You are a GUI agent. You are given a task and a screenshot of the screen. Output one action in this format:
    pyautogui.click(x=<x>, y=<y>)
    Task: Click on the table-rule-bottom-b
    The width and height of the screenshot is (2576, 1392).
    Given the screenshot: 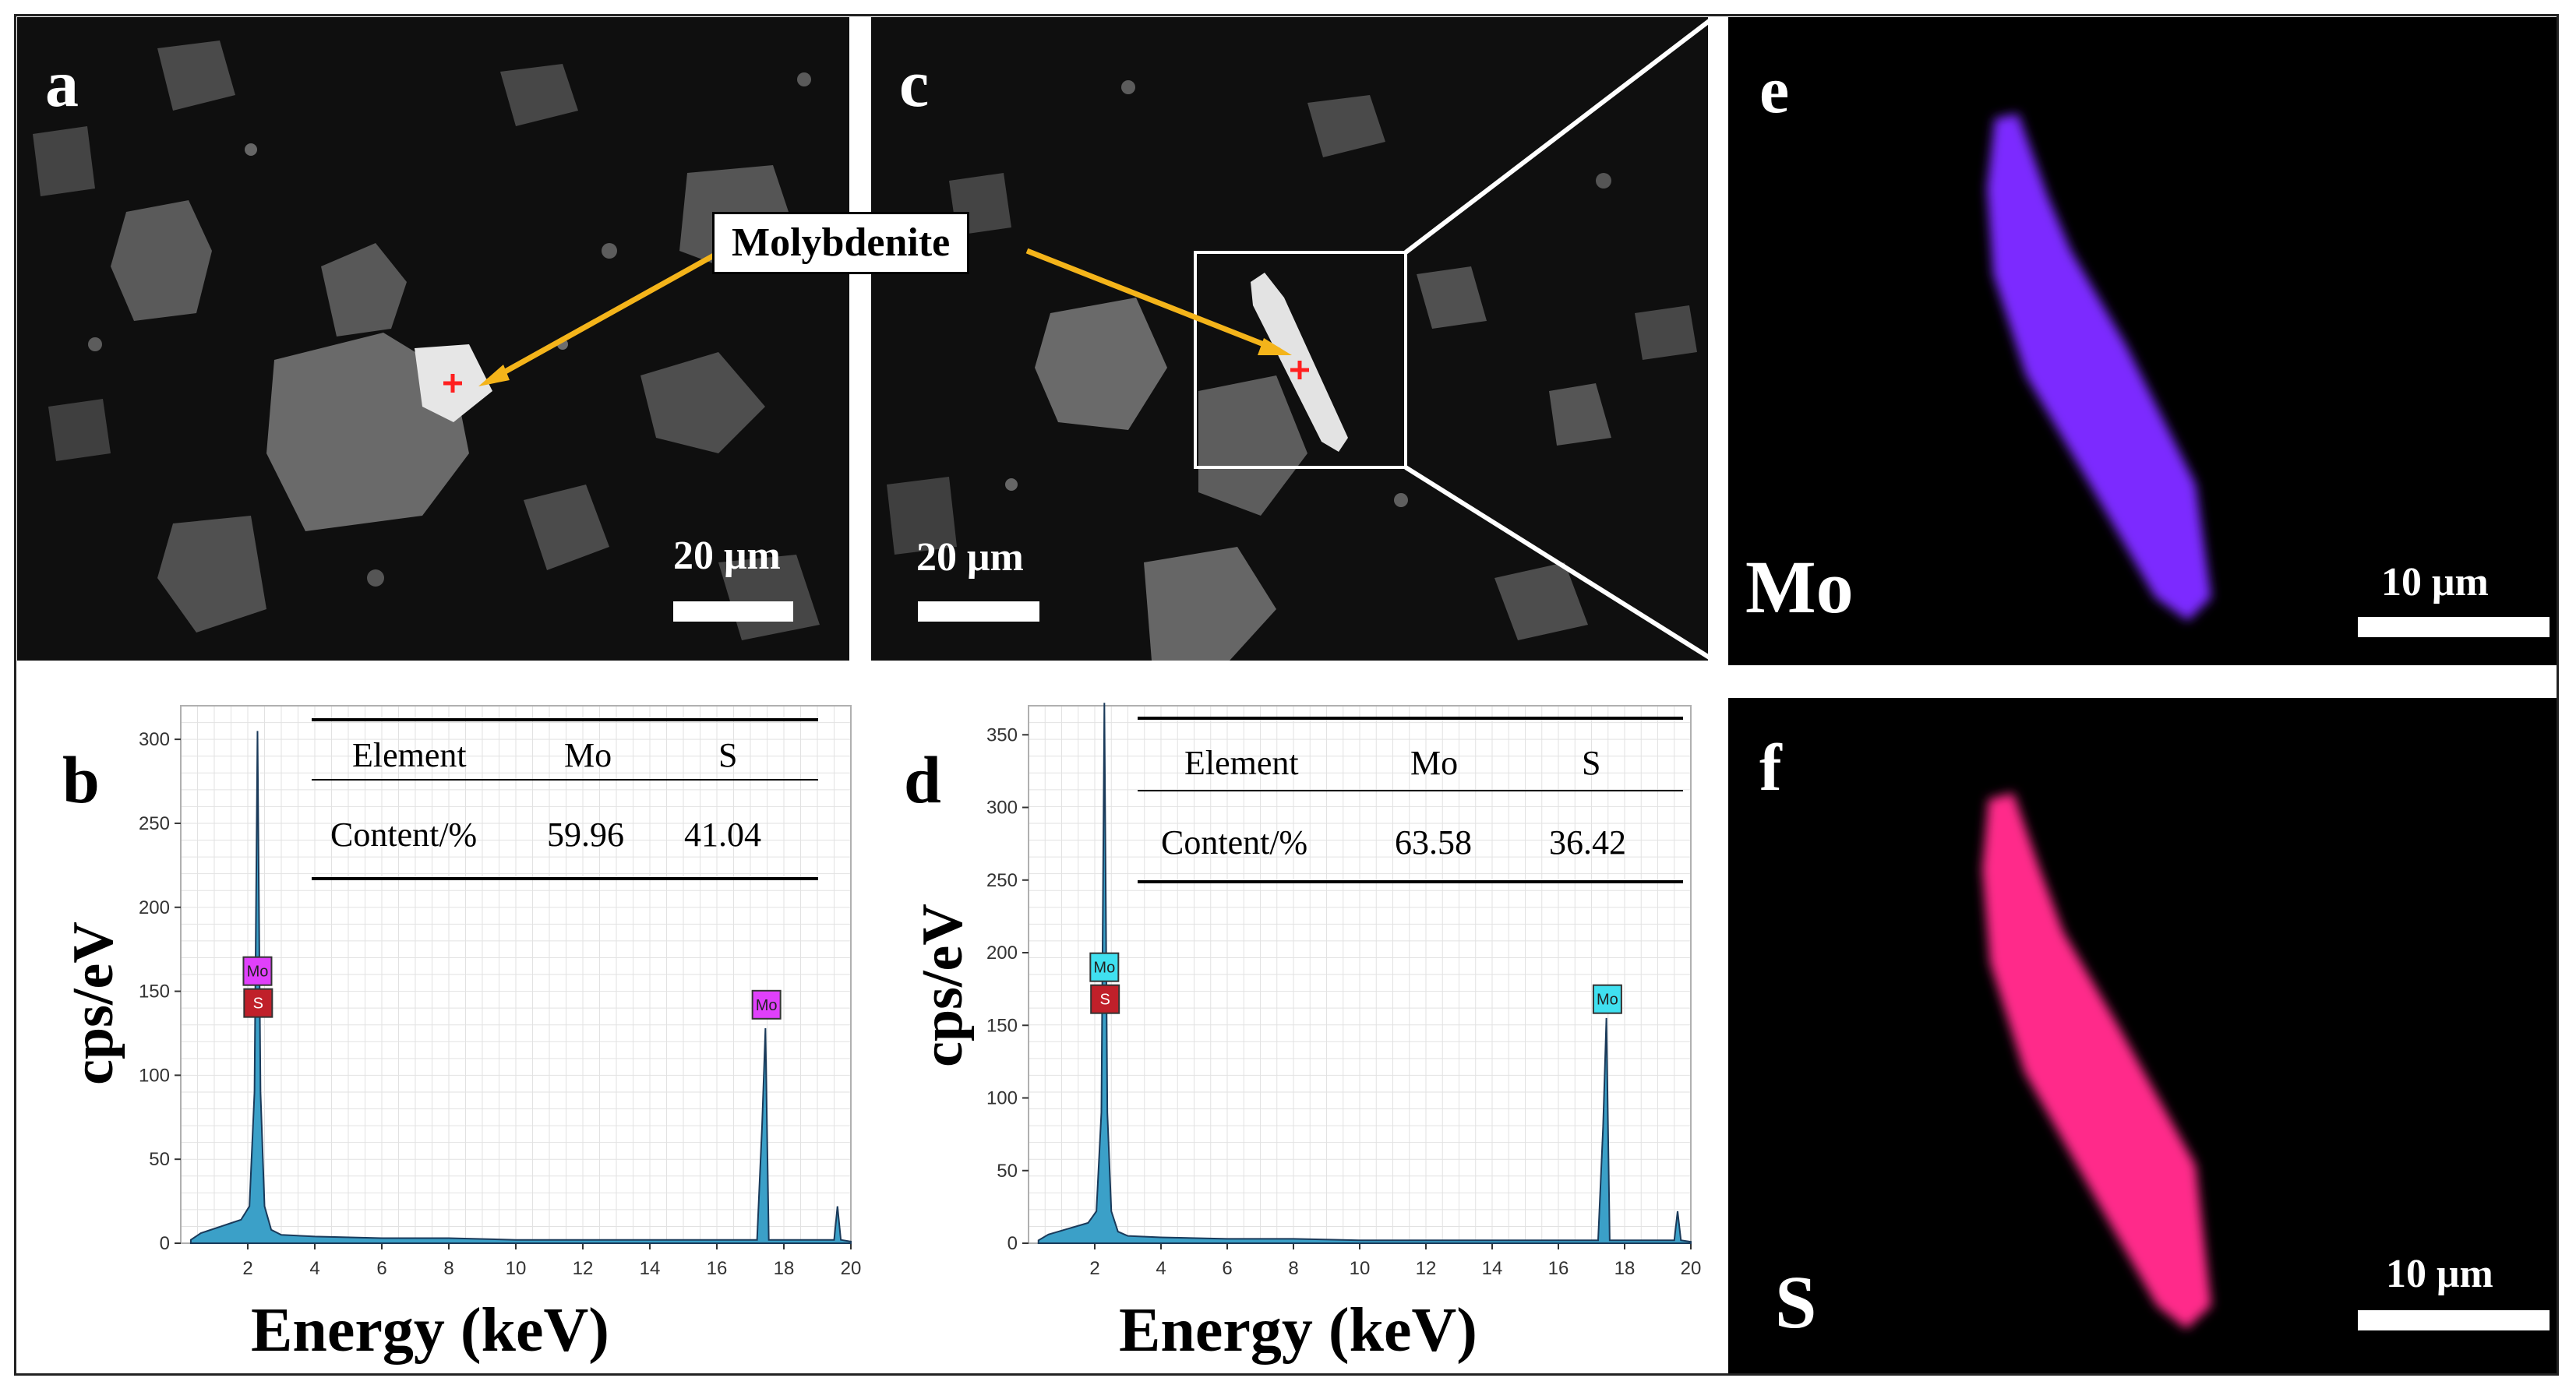 What is the action you would take?
    pyautogui.click(x=565, y=878)
    